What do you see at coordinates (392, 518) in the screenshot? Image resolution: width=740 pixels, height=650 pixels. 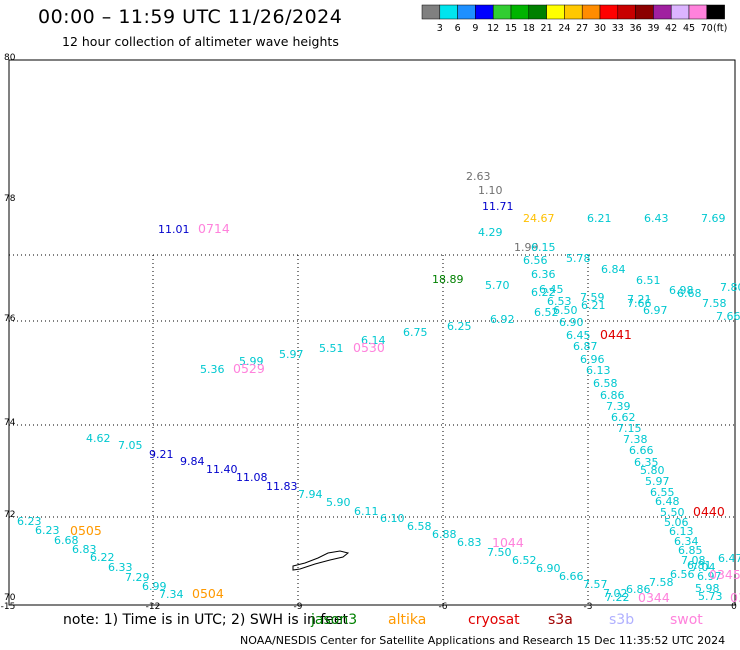 I see `wave-height-value: 6.10` at bounding box center [392, 518].